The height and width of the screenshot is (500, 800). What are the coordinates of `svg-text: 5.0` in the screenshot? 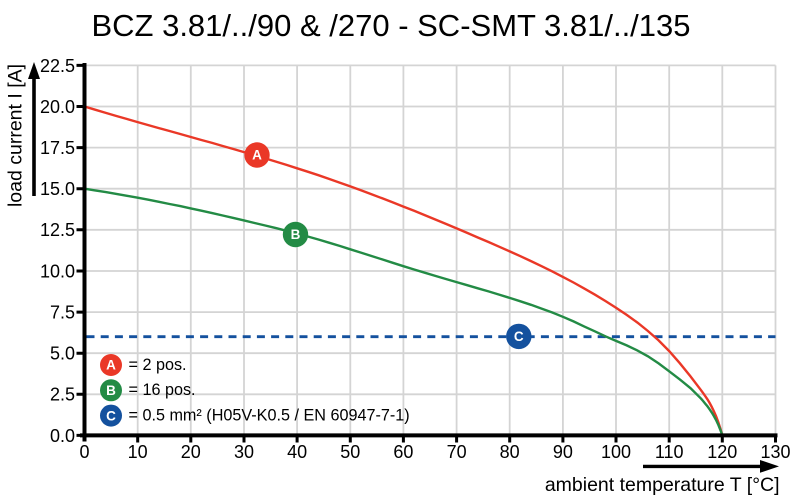 It's located at (62, 354).